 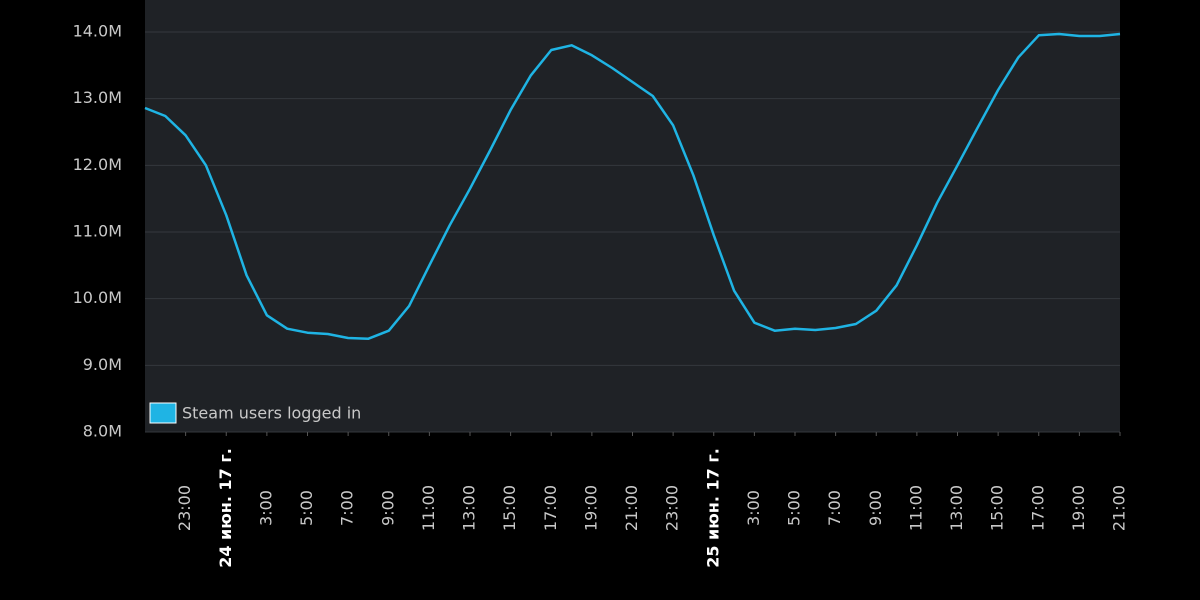 I want to click on y-tick-label: 14.0M, so click(x=97, y=31).